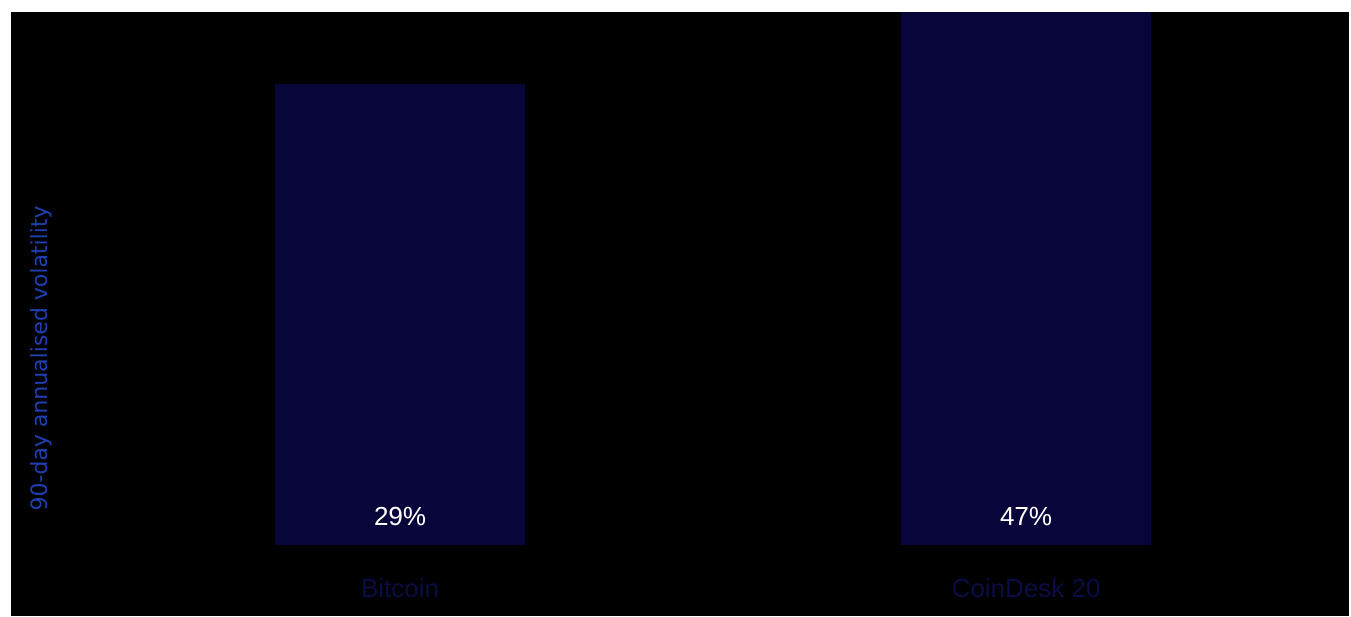 This screenshot has width=1351, height=617. Describe the element at coordinates (713, 516) in the screenshot. I see `bar-labels-group: 29% 47%` at that location.